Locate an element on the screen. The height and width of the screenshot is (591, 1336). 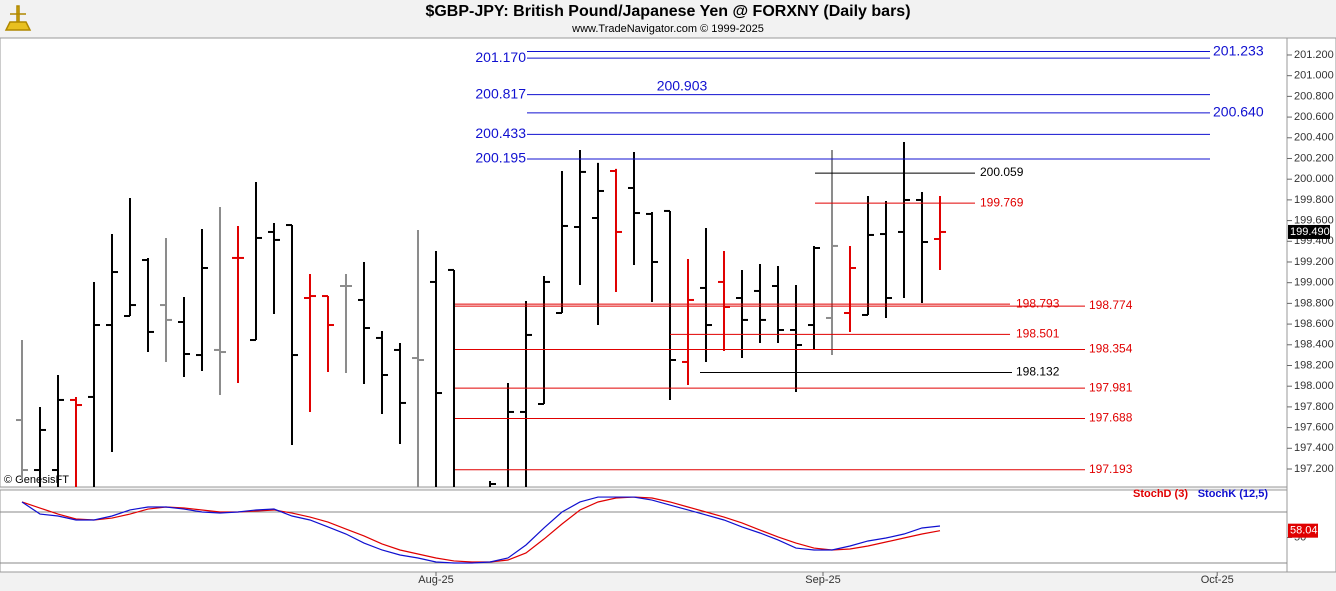
y-tick-label: 197.800 is located at coordinates (1314, 407).